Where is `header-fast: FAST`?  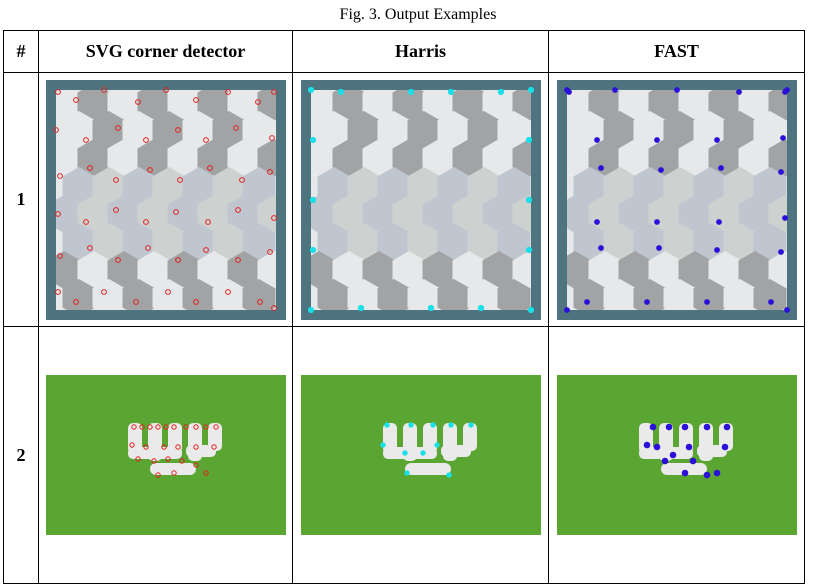 header-fast: FAST is located at coordinates (676, 51).